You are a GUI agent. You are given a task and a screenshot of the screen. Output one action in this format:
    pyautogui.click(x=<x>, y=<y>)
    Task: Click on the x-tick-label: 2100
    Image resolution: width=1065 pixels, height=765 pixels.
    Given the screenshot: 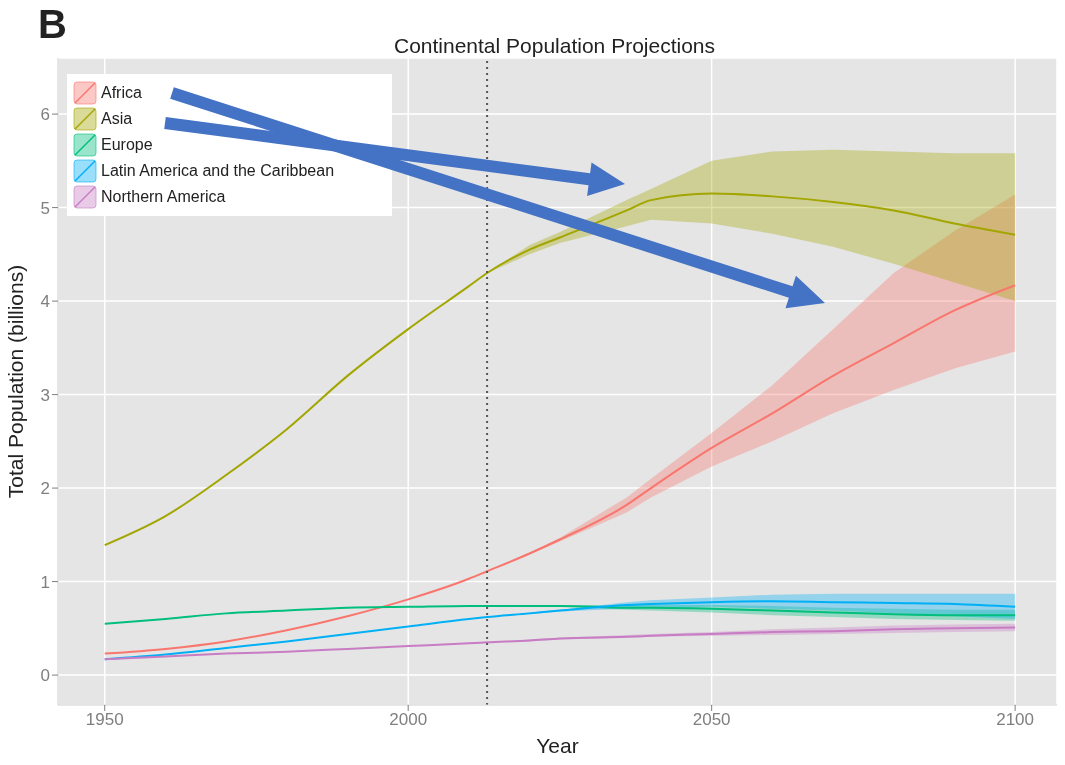 What is the action you would take?
    pyautogui.click(x=1015, y=720)
    